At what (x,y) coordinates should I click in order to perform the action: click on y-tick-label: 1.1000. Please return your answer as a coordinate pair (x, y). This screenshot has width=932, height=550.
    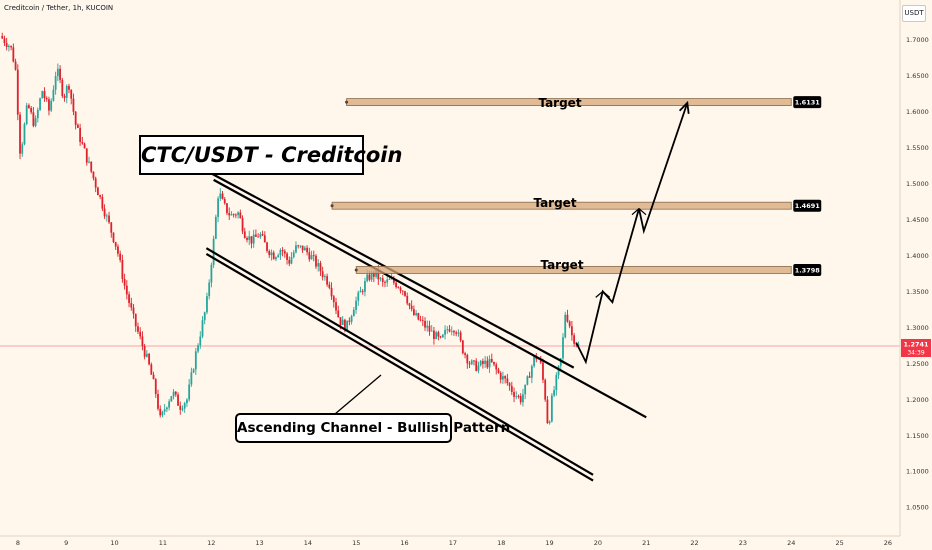
    Looking at the image, I should click on (917, 472).